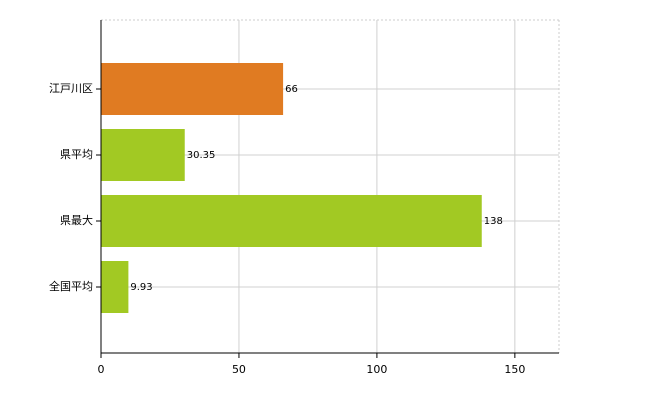  Describe the element at coordinates (71, 286) in the screenshot. I see `y-tick-label: 全国平均` at that location.